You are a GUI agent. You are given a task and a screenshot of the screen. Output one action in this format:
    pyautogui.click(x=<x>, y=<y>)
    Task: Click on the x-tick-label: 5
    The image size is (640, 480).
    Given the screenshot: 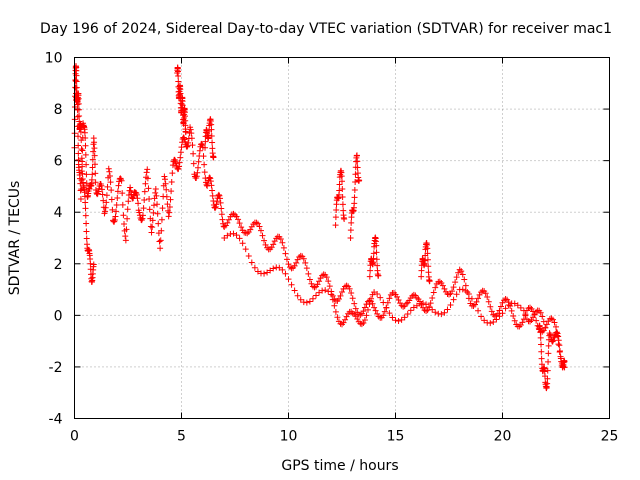 What is the action you would take?
    pyautogui.click(x=181, y=437)
    